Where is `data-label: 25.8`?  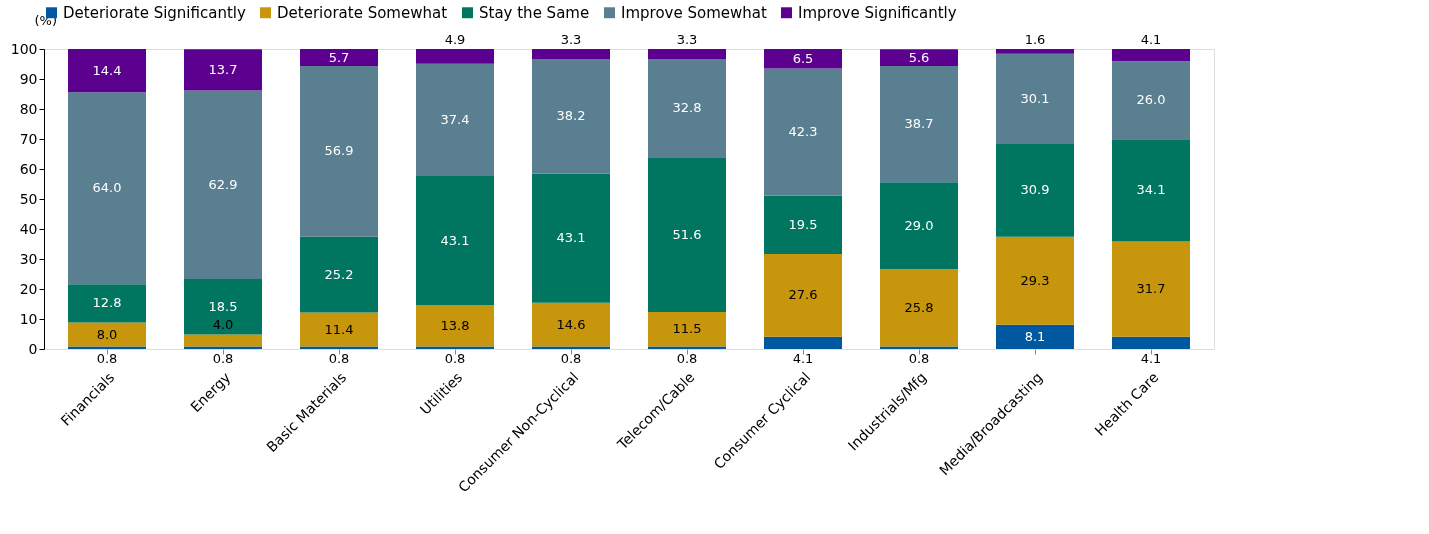 data-label: 25.8 is located at coordinates (919, 307).